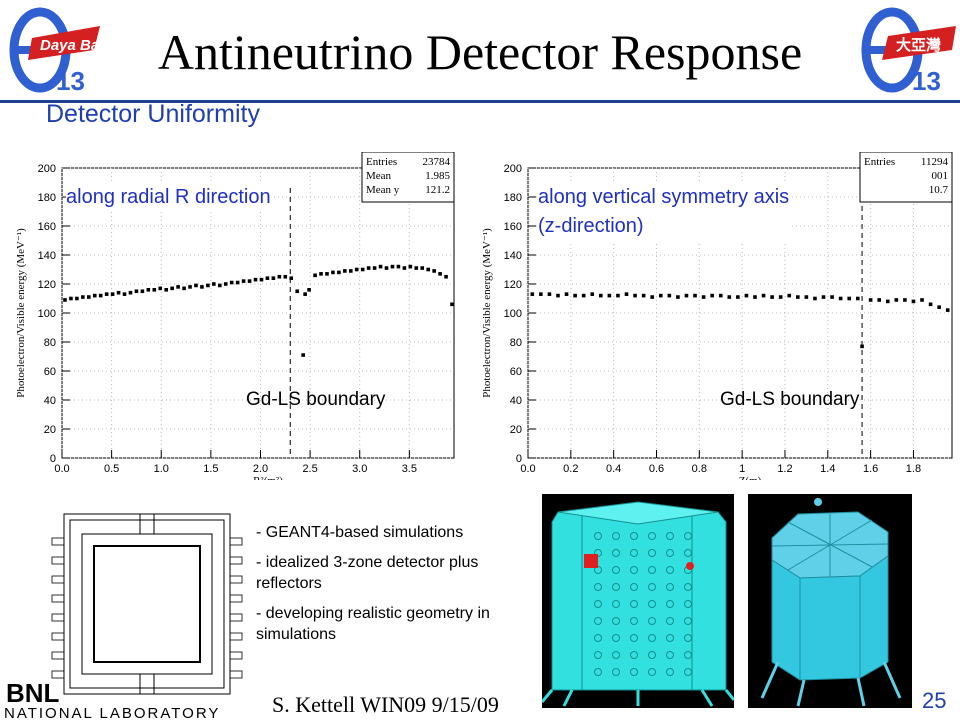  Describe the element at coordinates (72, 45) in the screenshot. I see `logo-left-text: Daya Bay` at that location.